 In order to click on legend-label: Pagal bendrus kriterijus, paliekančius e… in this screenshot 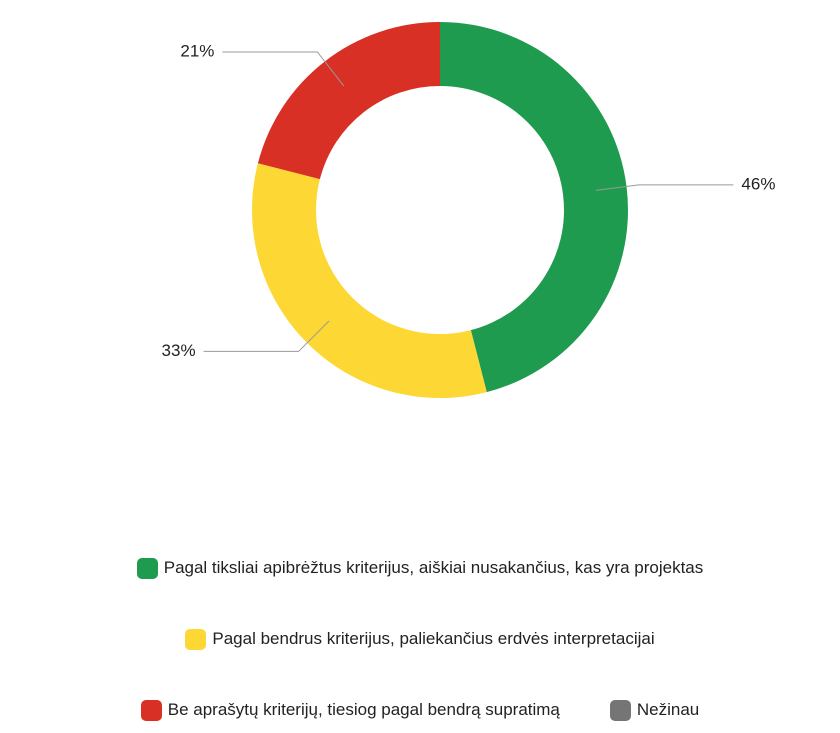, I will do `click(433, 638)`.